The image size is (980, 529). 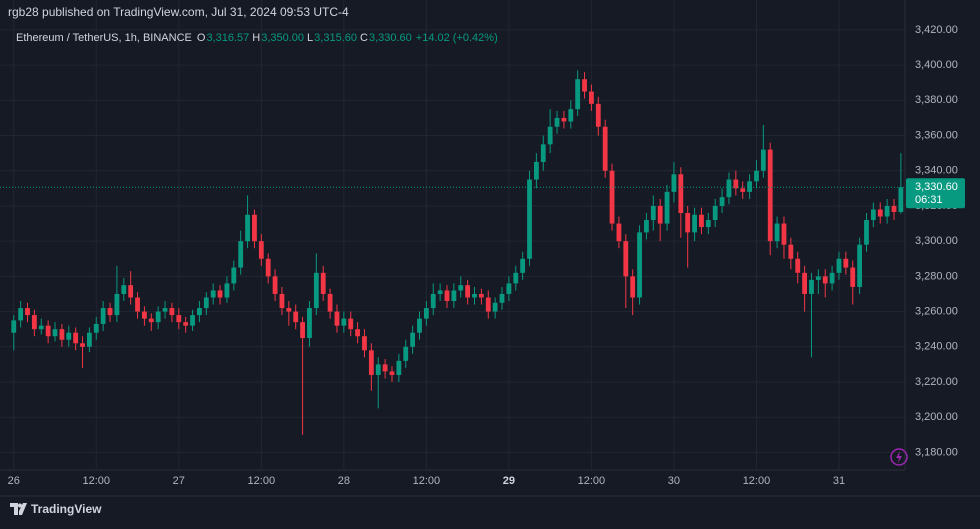 What do you see at coordinates (936, 187) in the screenshot?
I see `price-label: 3,330.60` at bounding box center [936, 187].